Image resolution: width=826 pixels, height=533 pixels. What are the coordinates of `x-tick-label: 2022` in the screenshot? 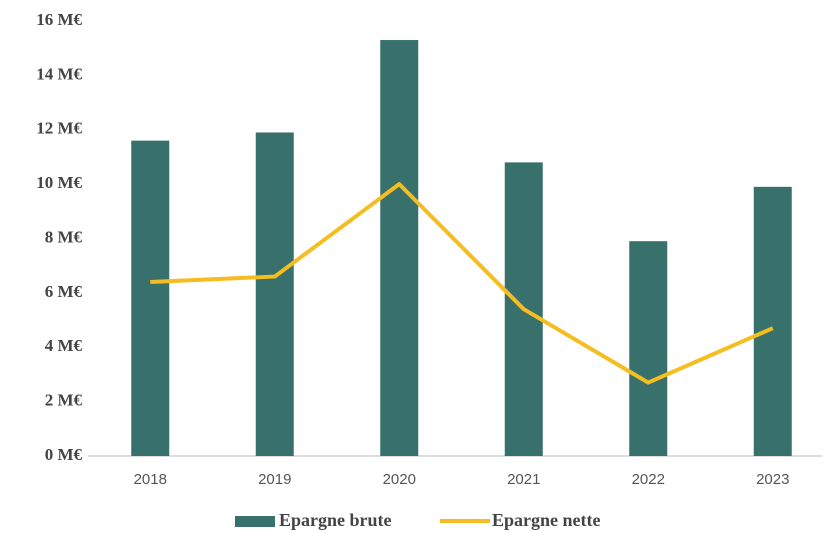 It's located at (648, 479).